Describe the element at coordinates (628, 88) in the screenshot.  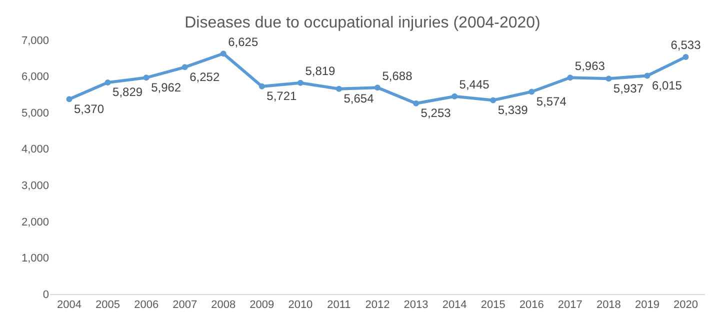
I see `data-label: 5,937` at that location.